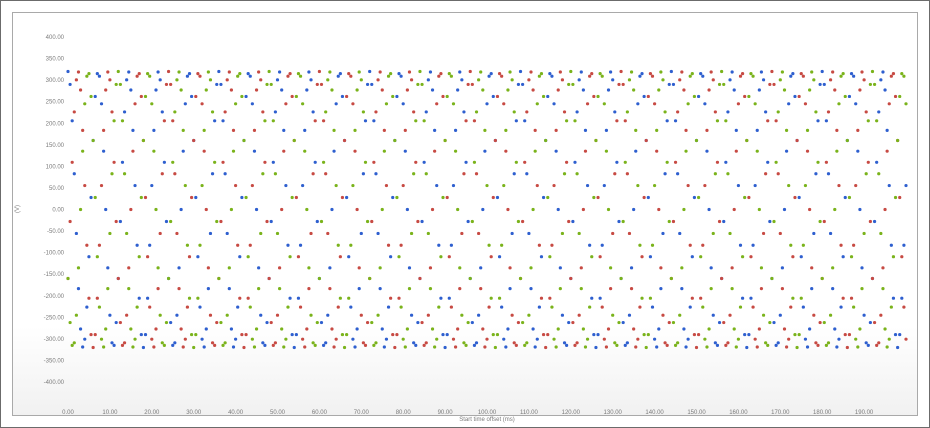 The height and width of the screenshot is (428, 930). What do you see at coordinates (278, 413) in the screenshot?
I see `x-tick-label: 50.00` at bounding box center [278, 413].